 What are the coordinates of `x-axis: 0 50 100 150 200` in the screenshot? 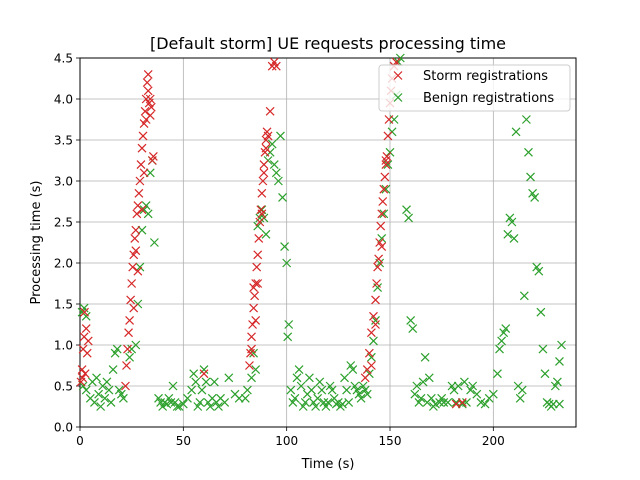 It's located at (290, 437).